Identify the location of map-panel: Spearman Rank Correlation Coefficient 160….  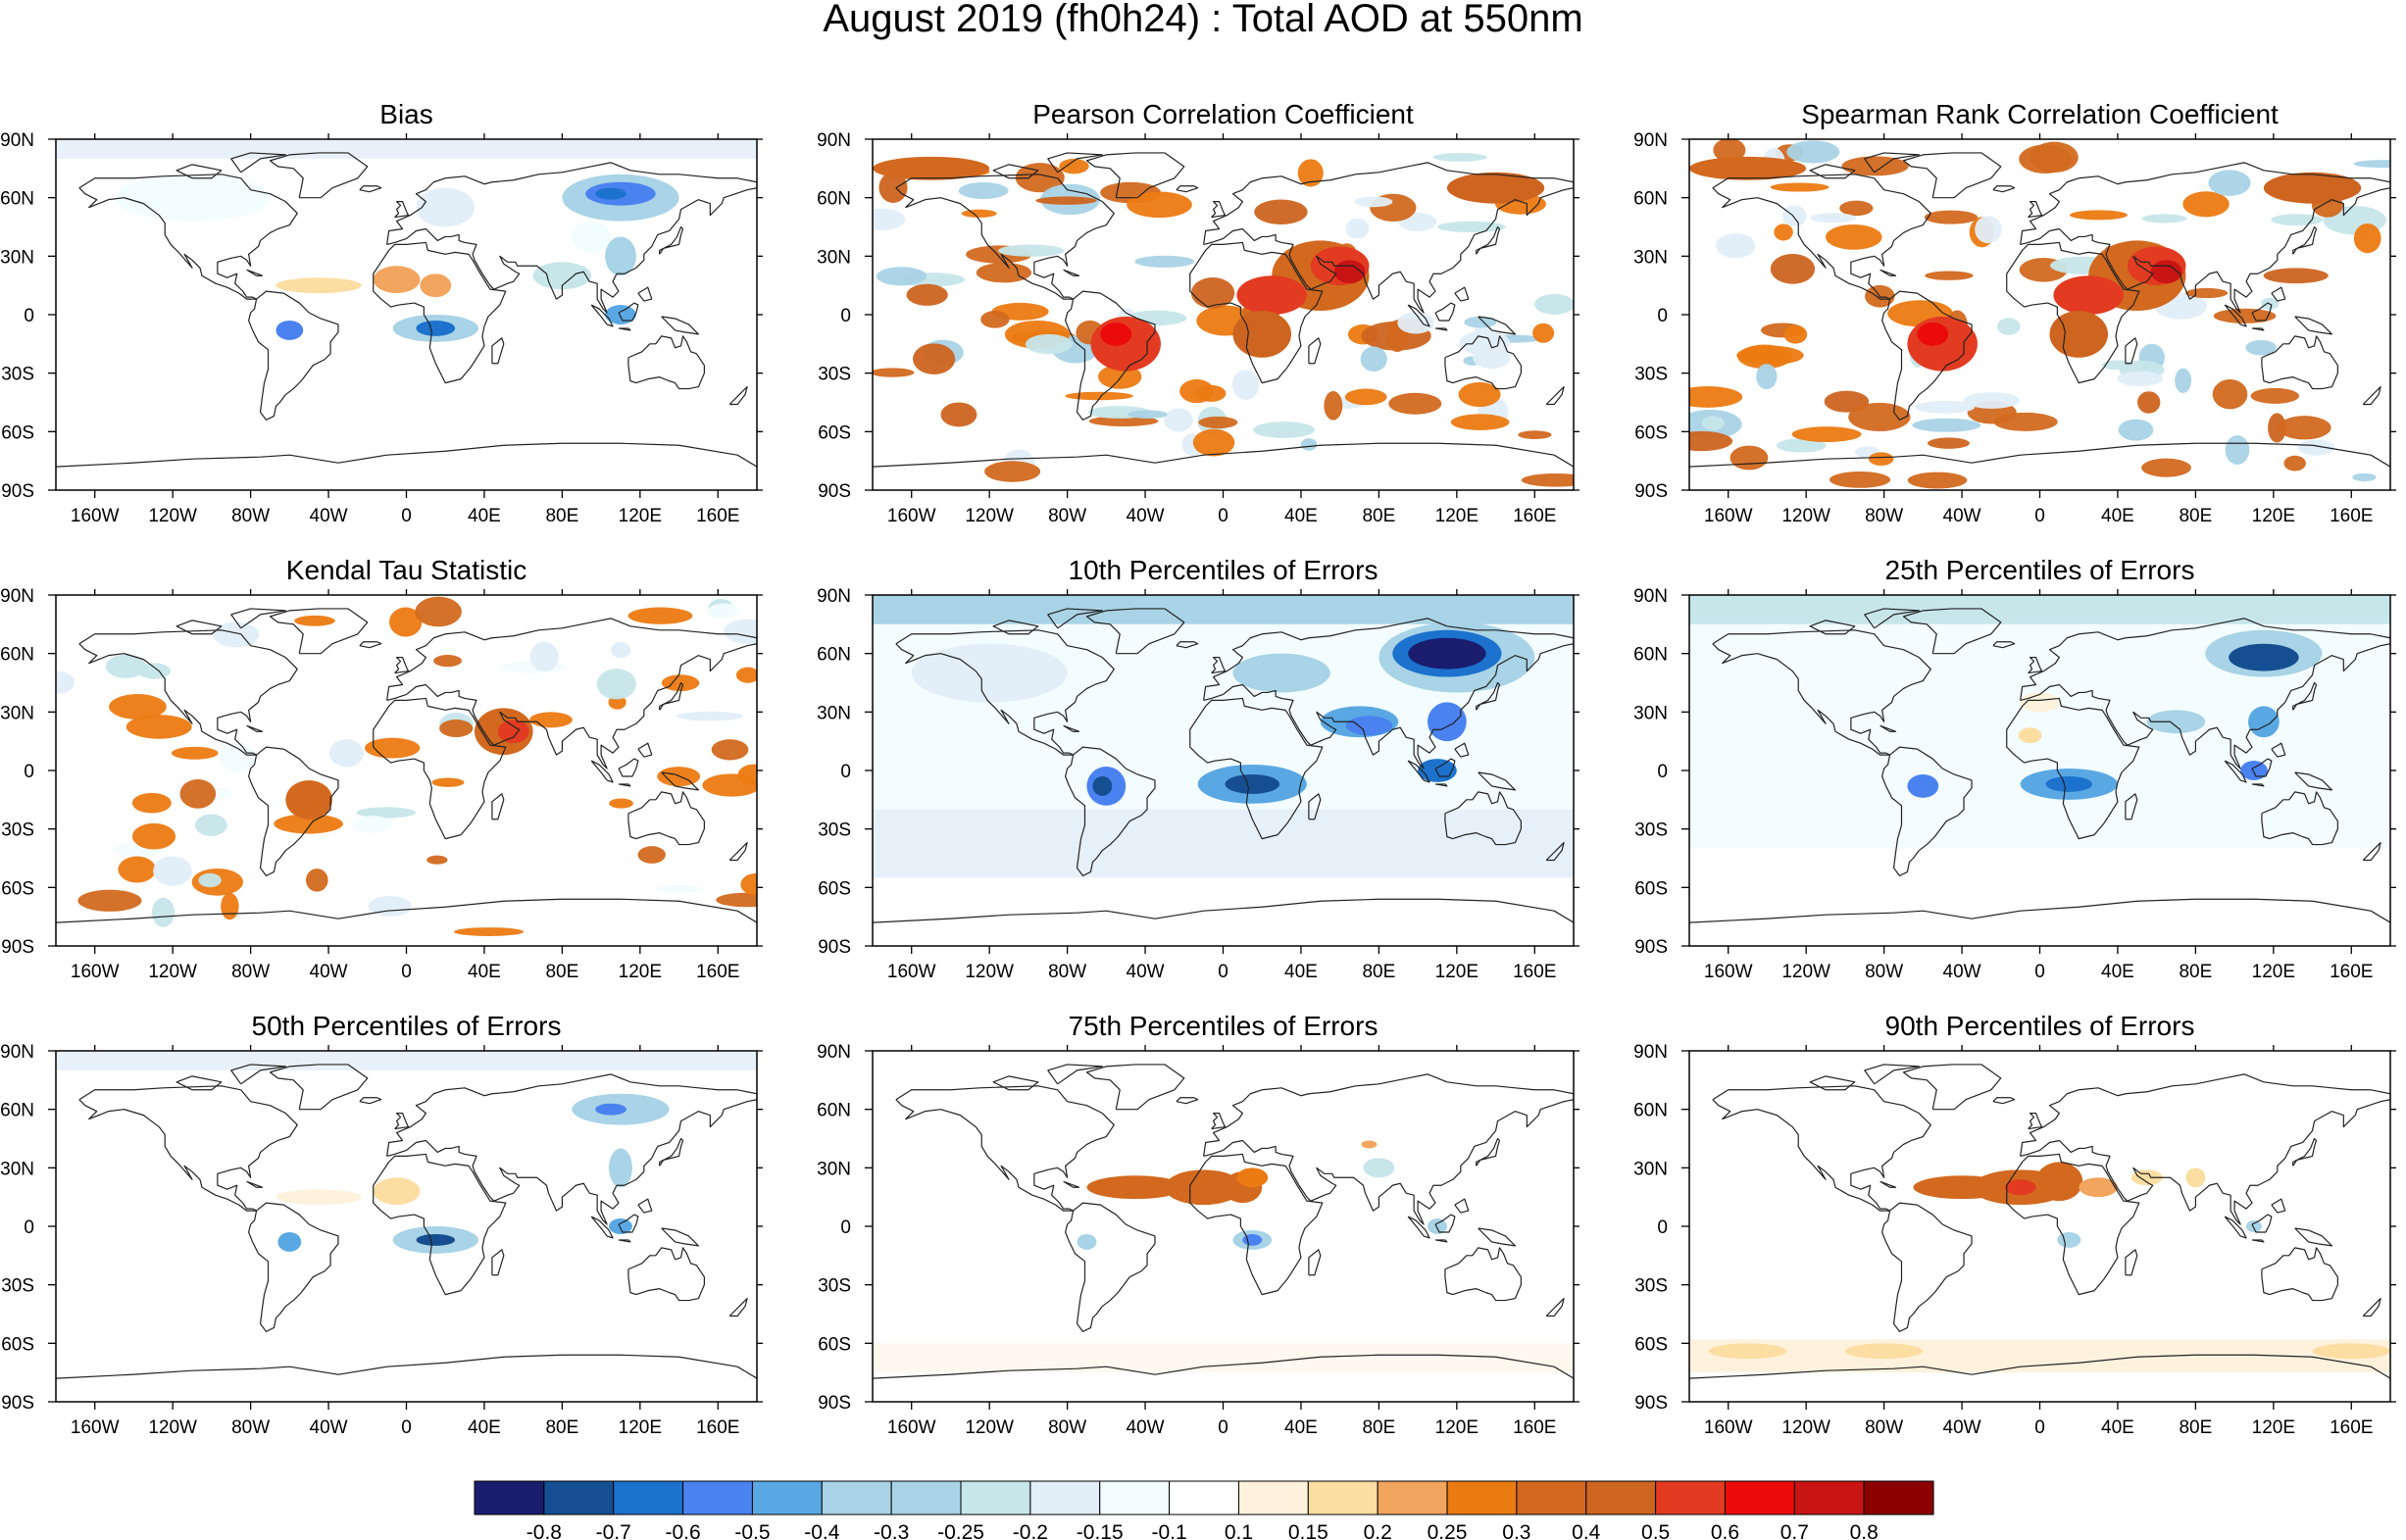
(2015, 312).